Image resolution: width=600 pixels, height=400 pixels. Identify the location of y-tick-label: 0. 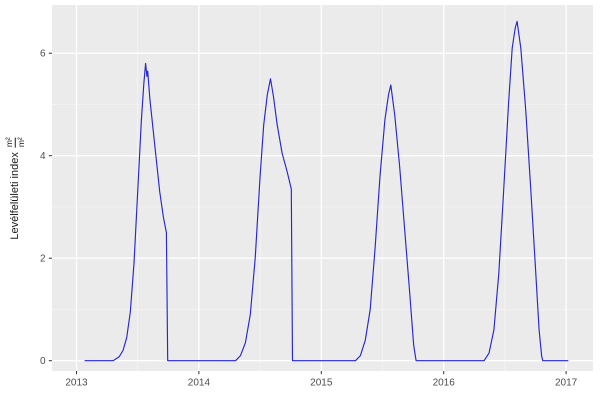
(43, 361).